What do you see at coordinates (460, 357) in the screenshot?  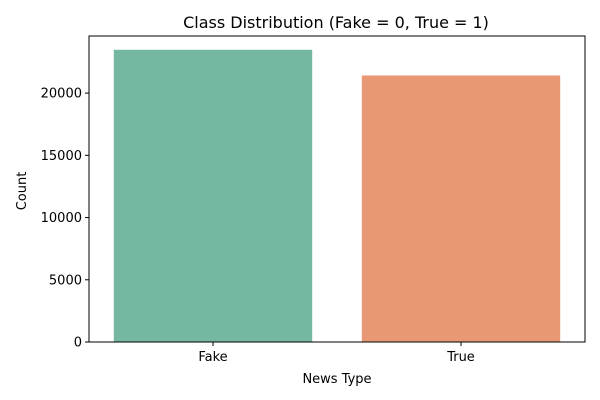 I see `x-tick-label: True` at bounding box center [460, 357].